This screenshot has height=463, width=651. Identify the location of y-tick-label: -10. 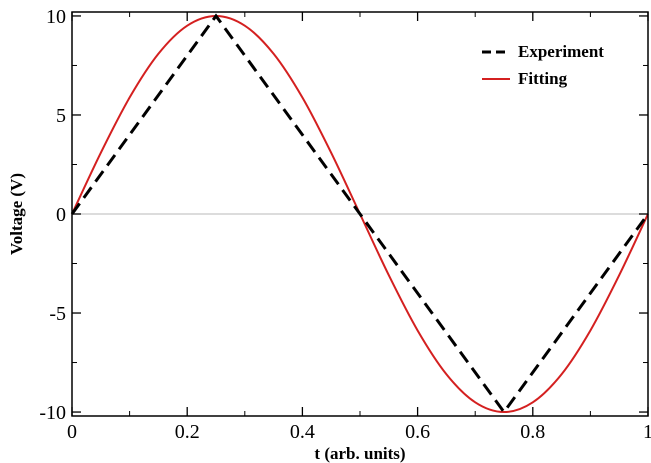
(52, 413).